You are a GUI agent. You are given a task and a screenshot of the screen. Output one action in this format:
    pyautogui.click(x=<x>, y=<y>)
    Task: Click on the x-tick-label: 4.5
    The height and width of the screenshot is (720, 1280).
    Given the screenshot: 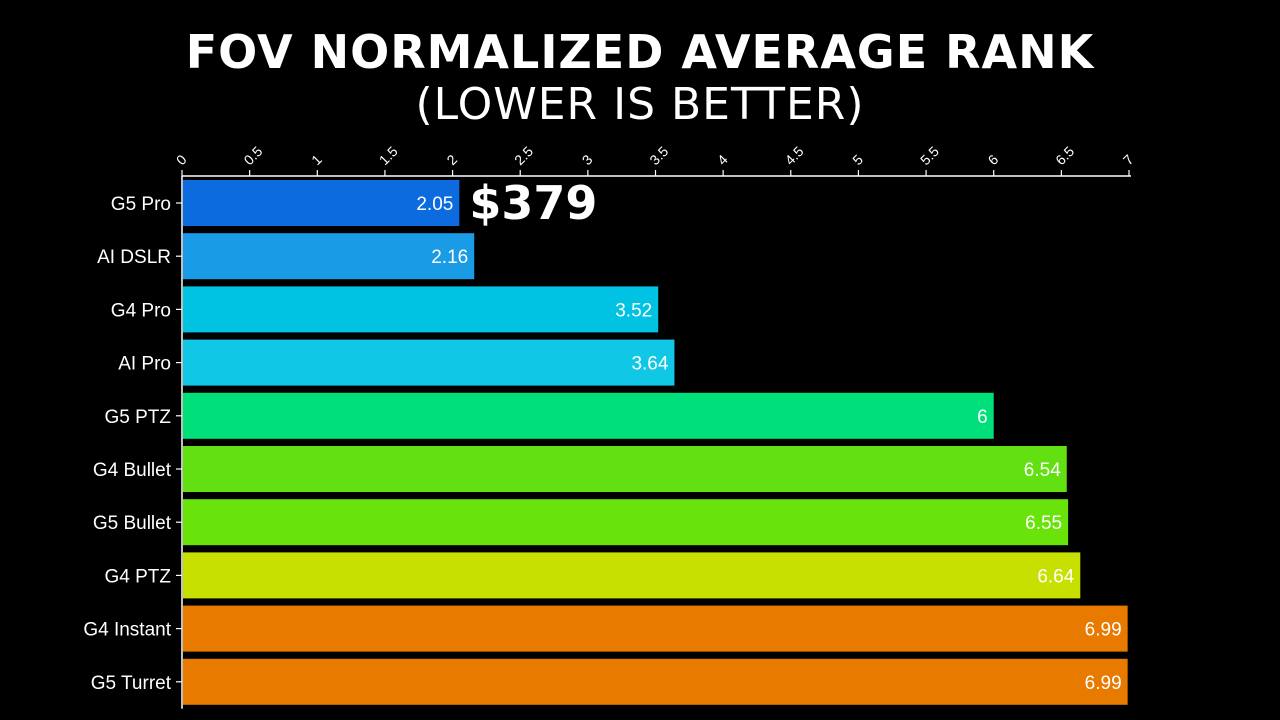 What is the action you would take?
    pyautogui.click(x=794, y=155)
    